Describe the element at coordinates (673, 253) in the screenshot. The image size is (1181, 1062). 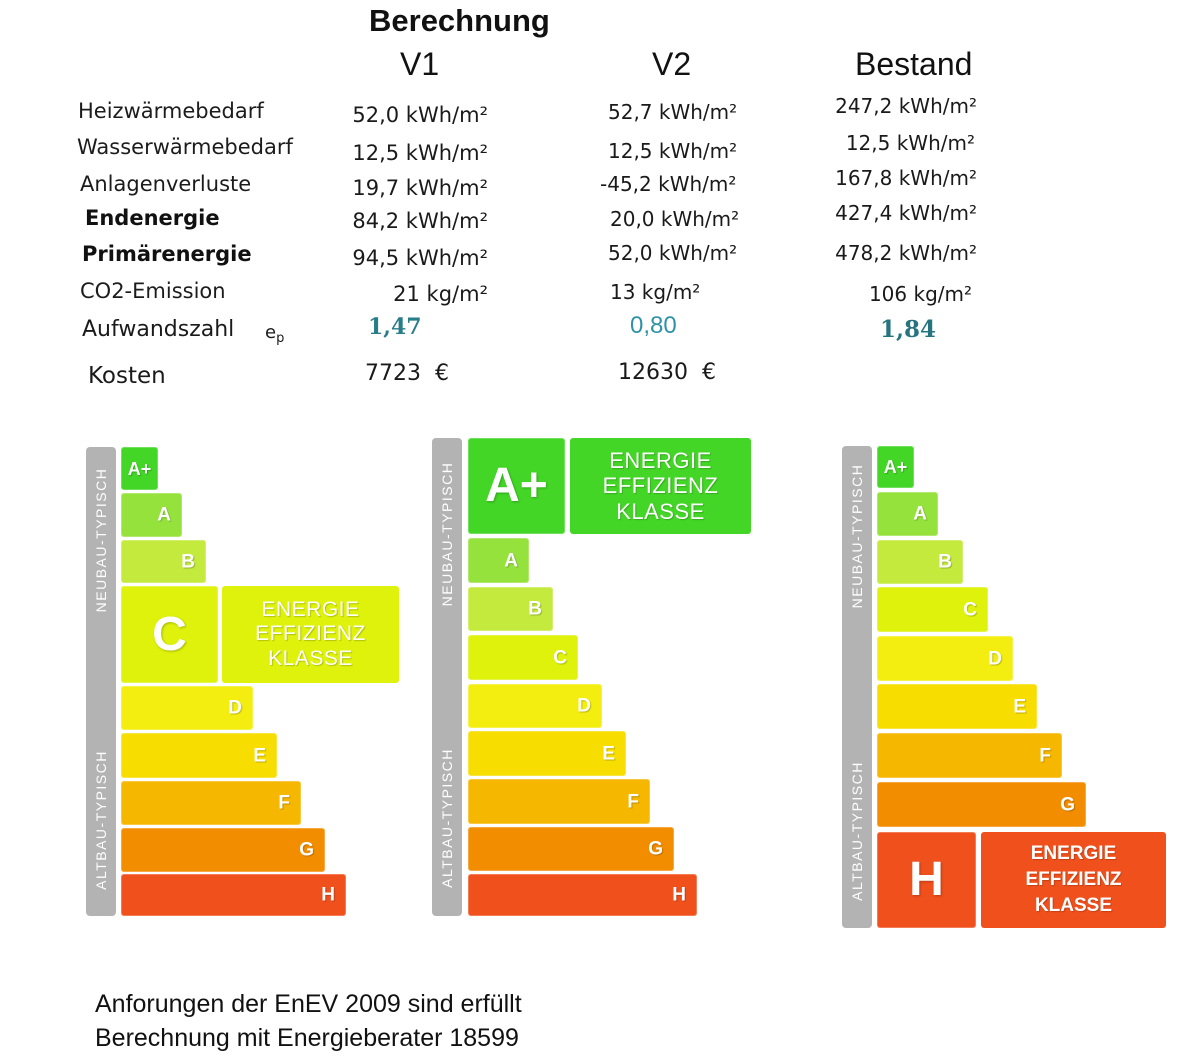
I see `value-v2-primaerenergie: 52,0 kWh/m²` at that location.